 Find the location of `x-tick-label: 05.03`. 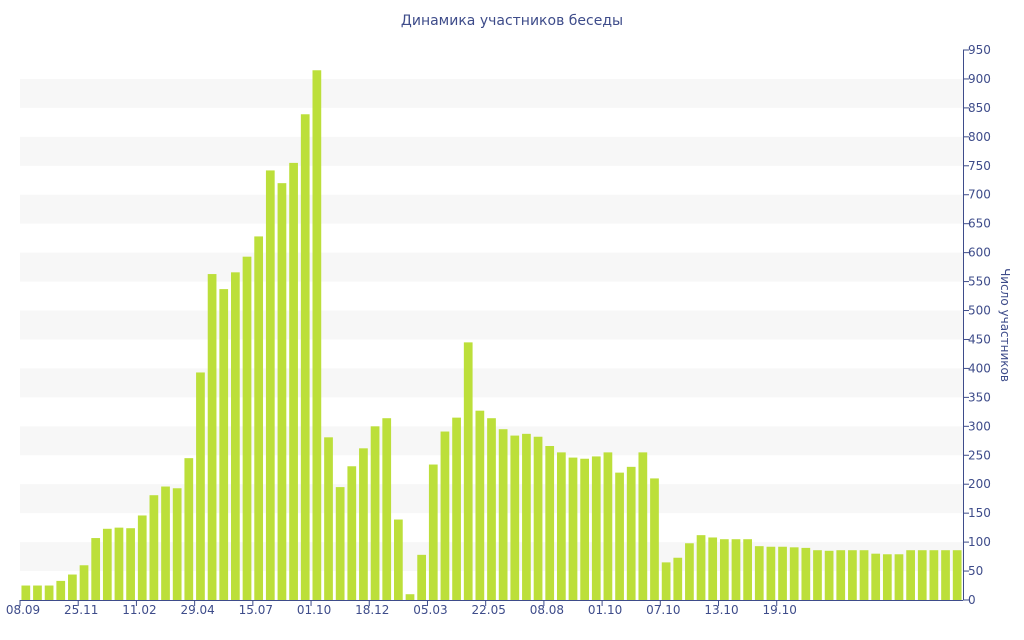

x-tick-label: 05.03 is located at coordinates (430, 610).